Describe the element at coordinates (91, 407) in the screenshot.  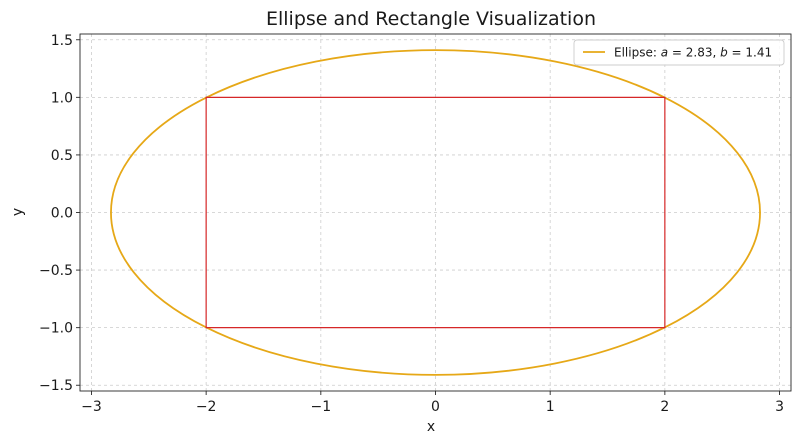
I see `x-tick-label: −3` at that location.